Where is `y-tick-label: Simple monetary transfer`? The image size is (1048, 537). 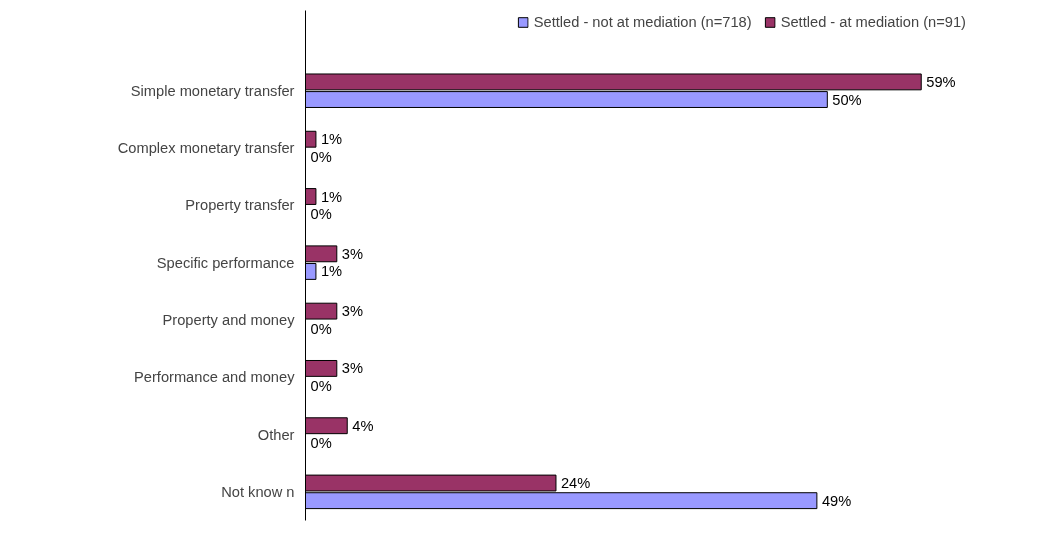 y-tick-label: Simple monetary transfer is located at coordinates (212, 90).